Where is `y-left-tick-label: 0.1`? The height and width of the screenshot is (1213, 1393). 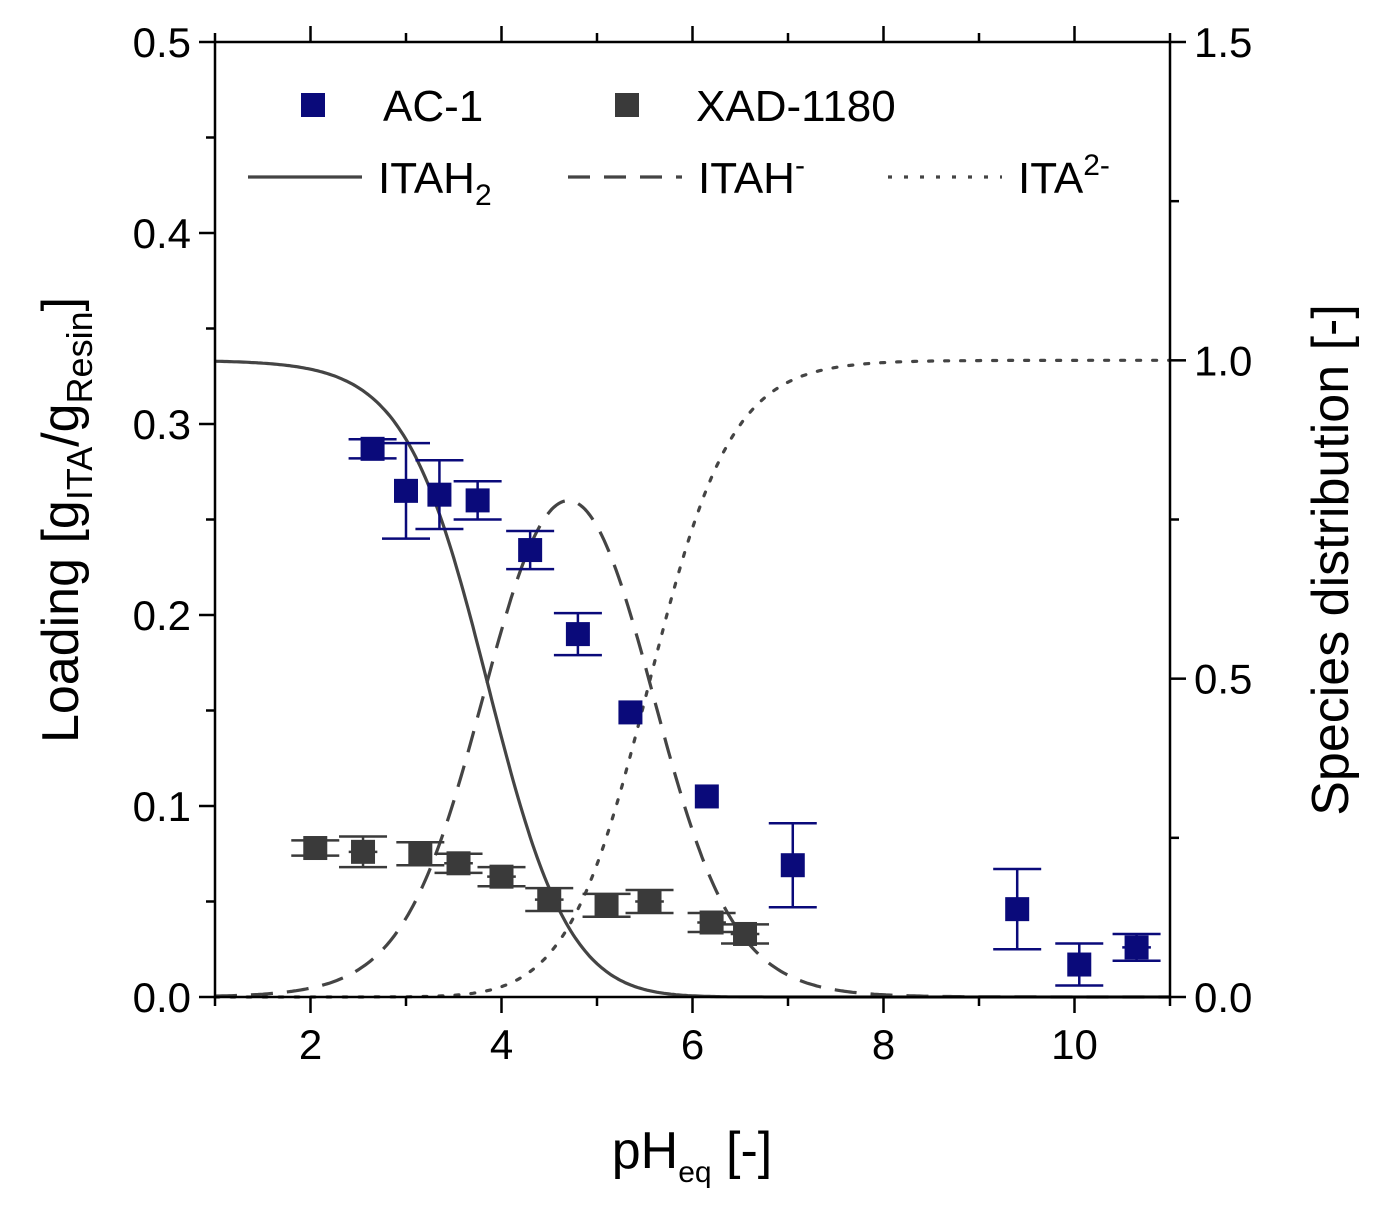 y-left-tick-label: 0.1 is located at coordinates (162, 806).